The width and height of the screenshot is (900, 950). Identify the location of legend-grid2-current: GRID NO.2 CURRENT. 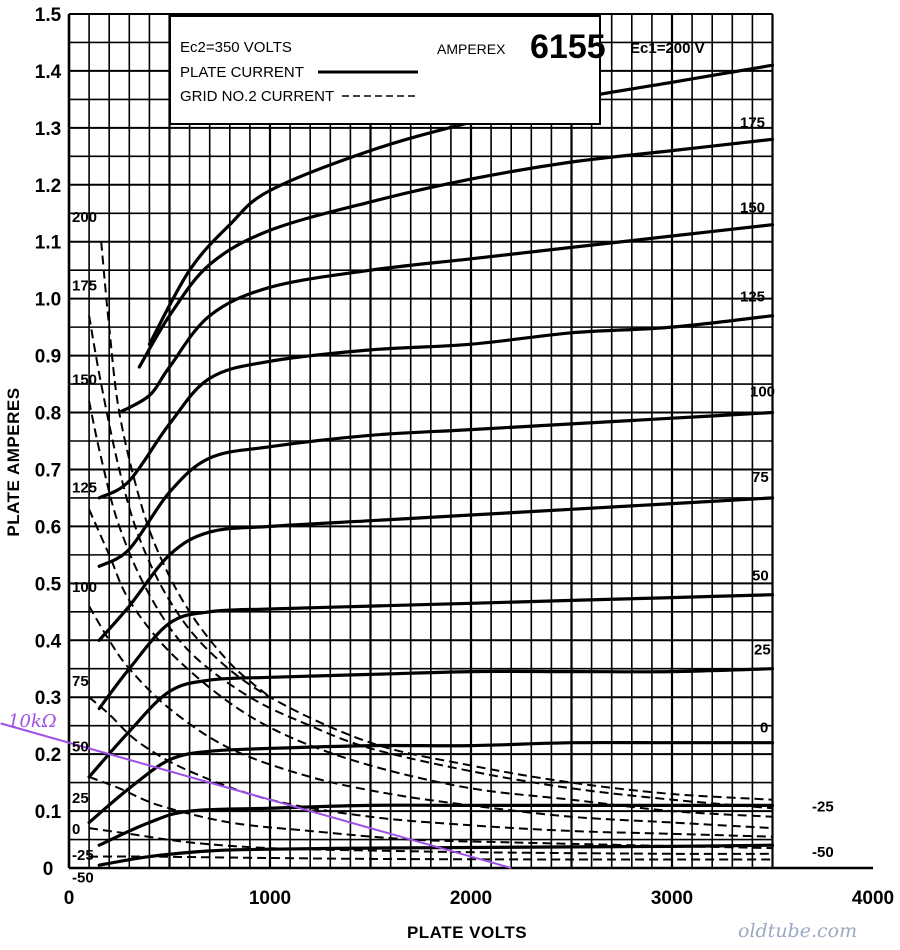
(257, 96).